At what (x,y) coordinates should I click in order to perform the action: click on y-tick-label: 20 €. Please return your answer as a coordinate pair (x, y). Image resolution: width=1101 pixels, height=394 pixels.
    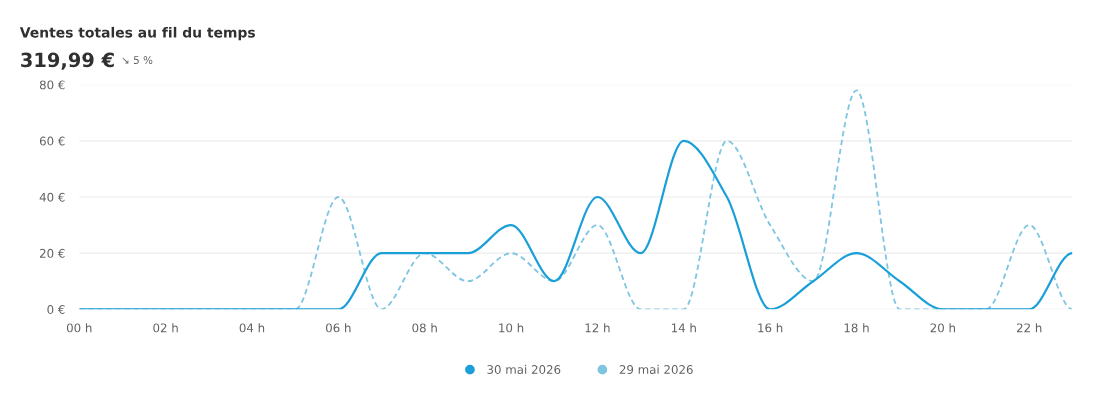
    Looking at the image, I should click on (52, 253).